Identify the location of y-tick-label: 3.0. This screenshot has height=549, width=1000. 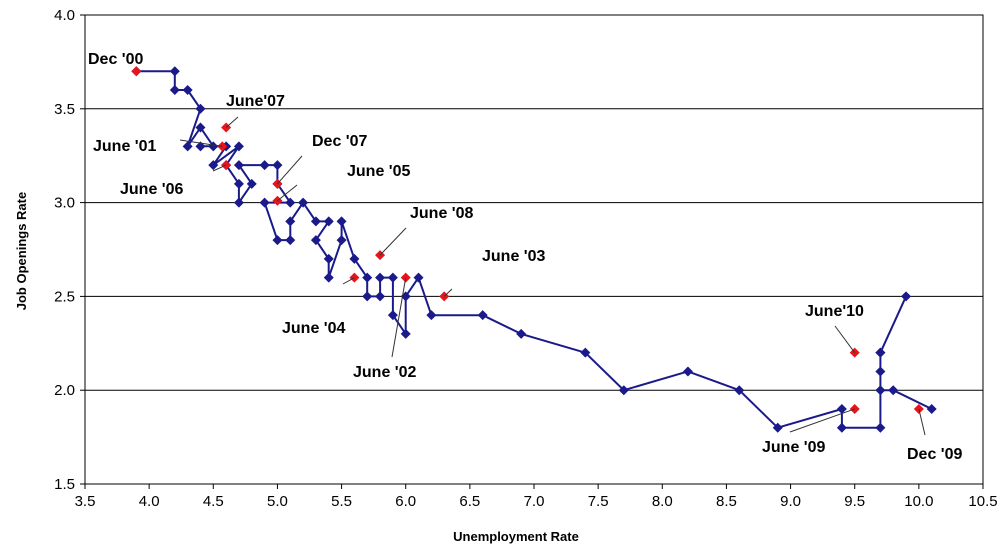
(64, 203).